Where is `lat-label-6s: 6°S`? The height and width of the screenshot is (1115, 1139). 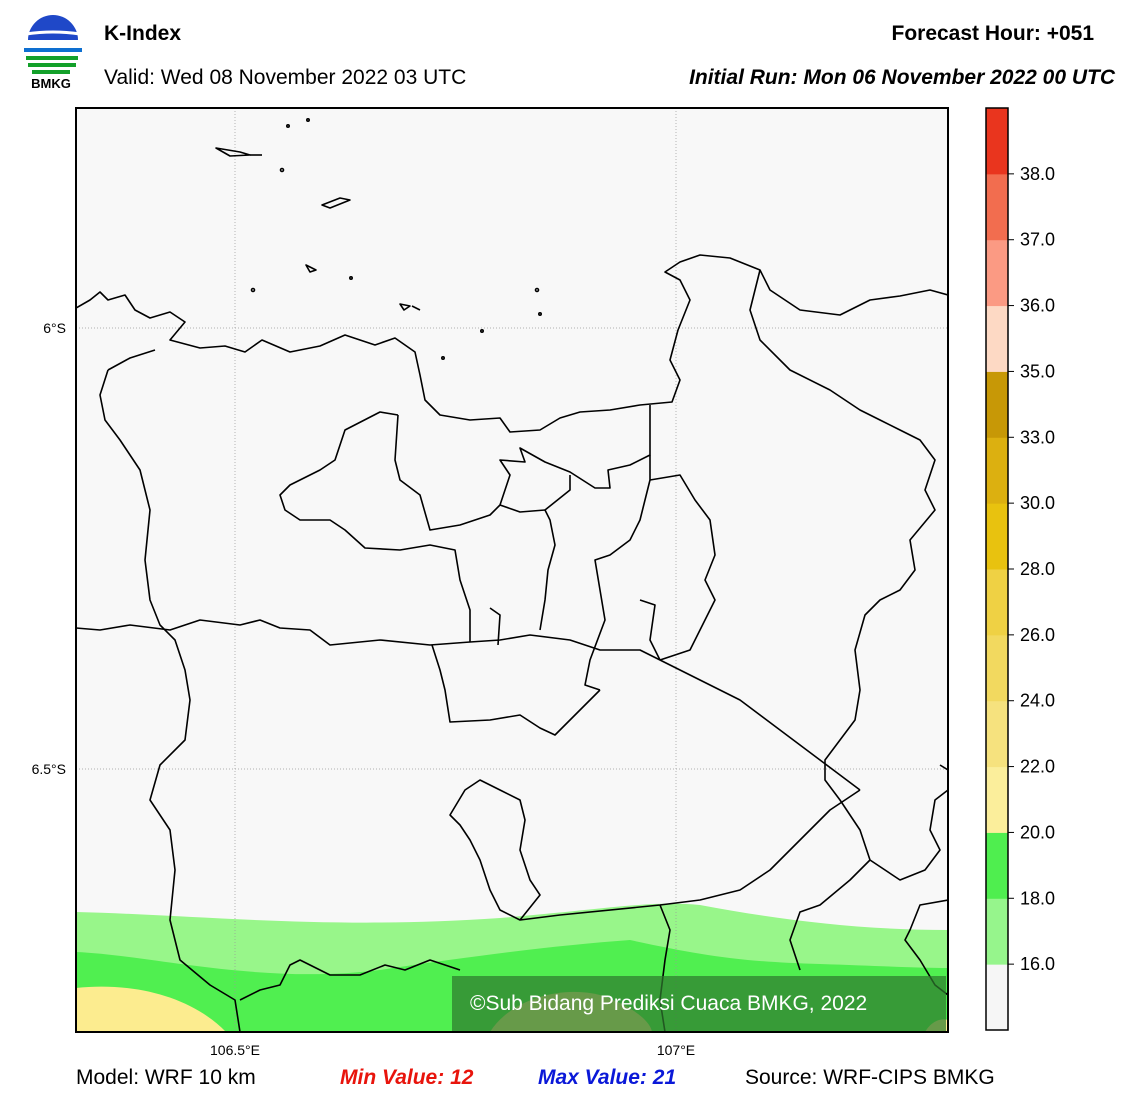
lat-label-6s: 6°S is located at coordinates (54, 328).